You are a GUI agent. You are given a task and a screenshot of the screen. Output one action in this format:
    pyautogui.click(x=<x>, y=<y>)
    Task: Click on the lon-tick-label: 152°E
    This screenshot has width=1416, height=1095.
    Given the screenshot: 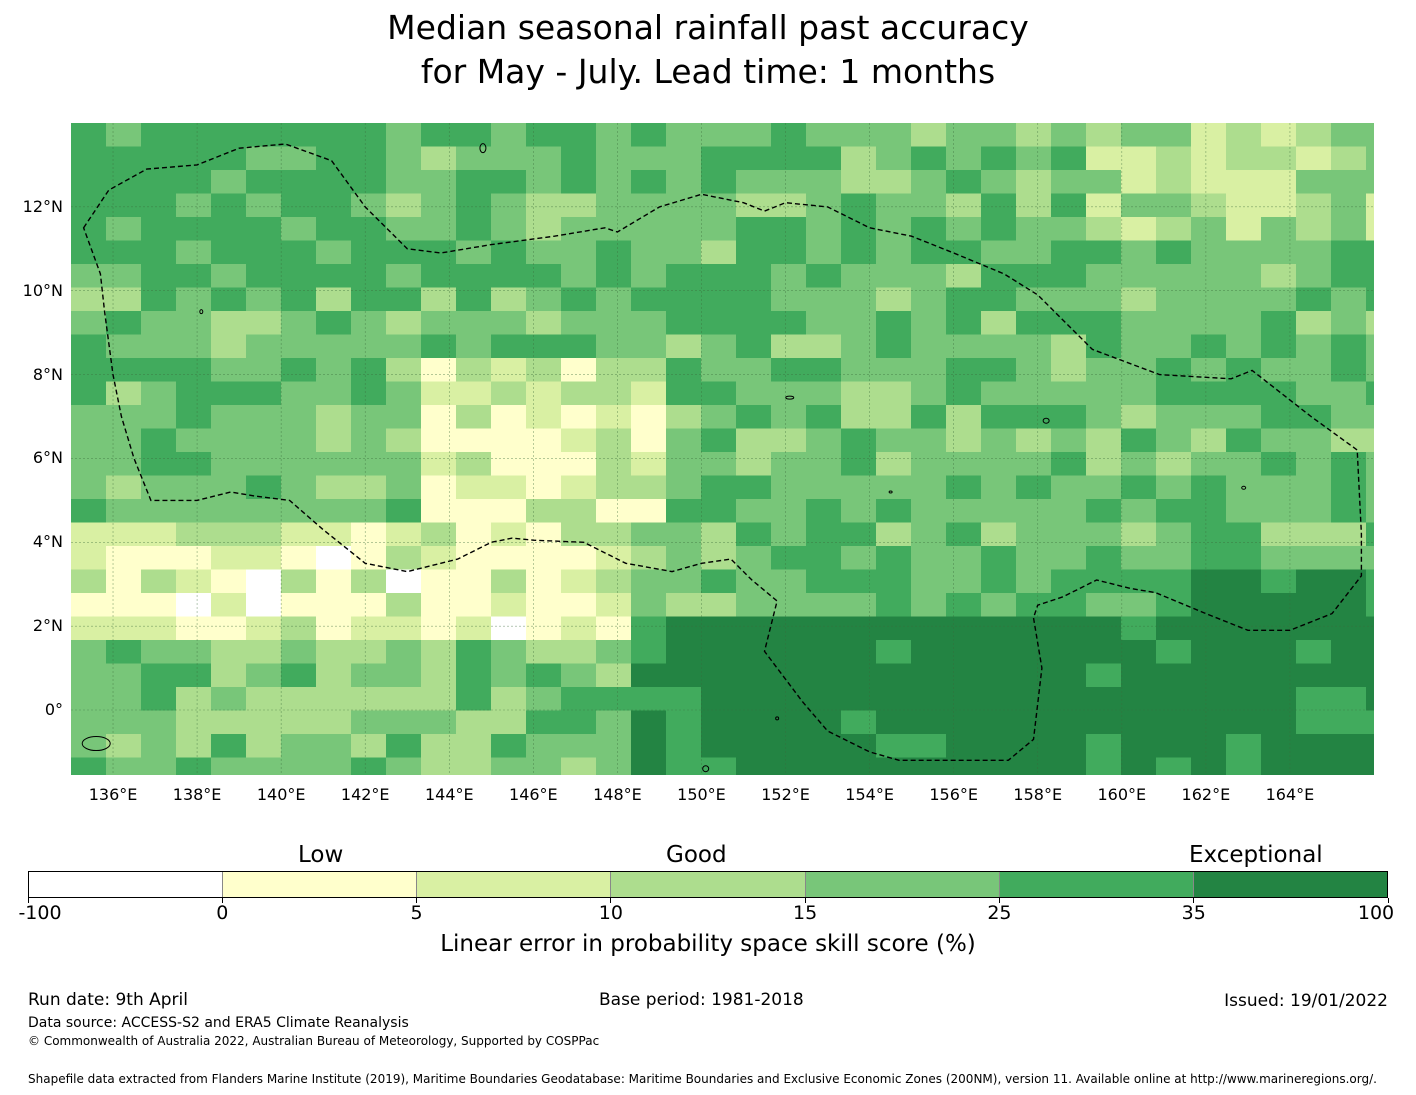 What is the action you would take?
    pyautogui.click(x=785, y=794)
    